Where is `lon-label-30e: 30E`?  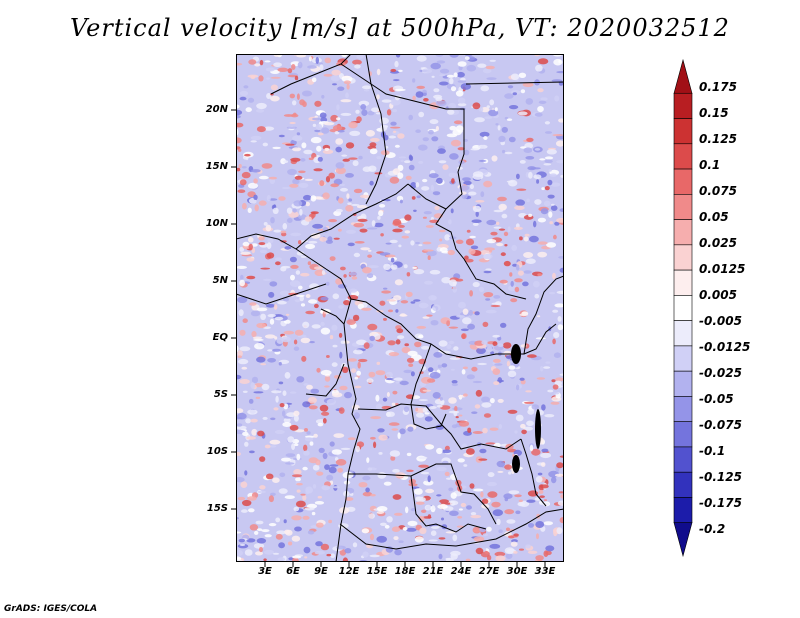 lon-label-30e: 30E is located at coordinates (517, 571).